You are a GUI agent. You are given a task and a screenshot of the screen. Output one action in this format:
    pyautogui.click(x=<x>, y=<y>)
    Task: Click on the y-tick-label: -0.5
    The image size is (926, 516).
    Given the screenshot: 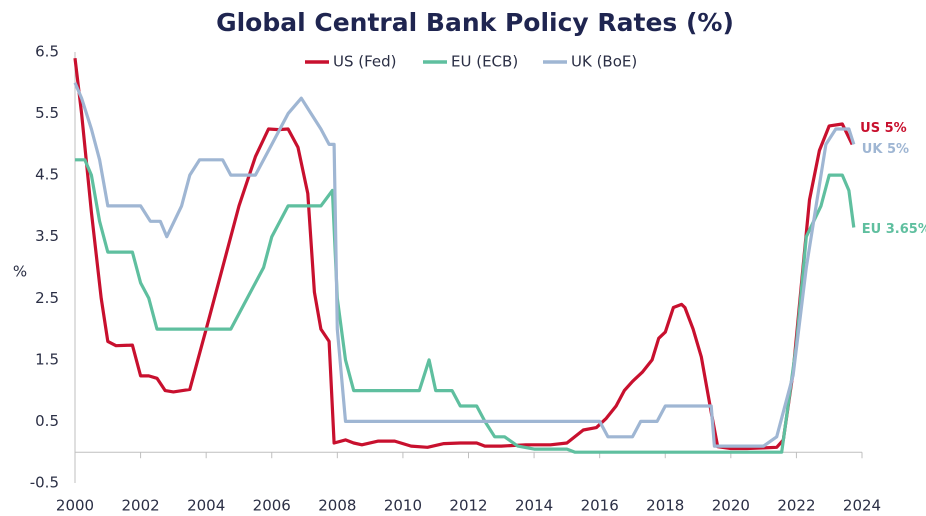 What is the action you would take?
    pyautogui.click(x=44, y=483)
    